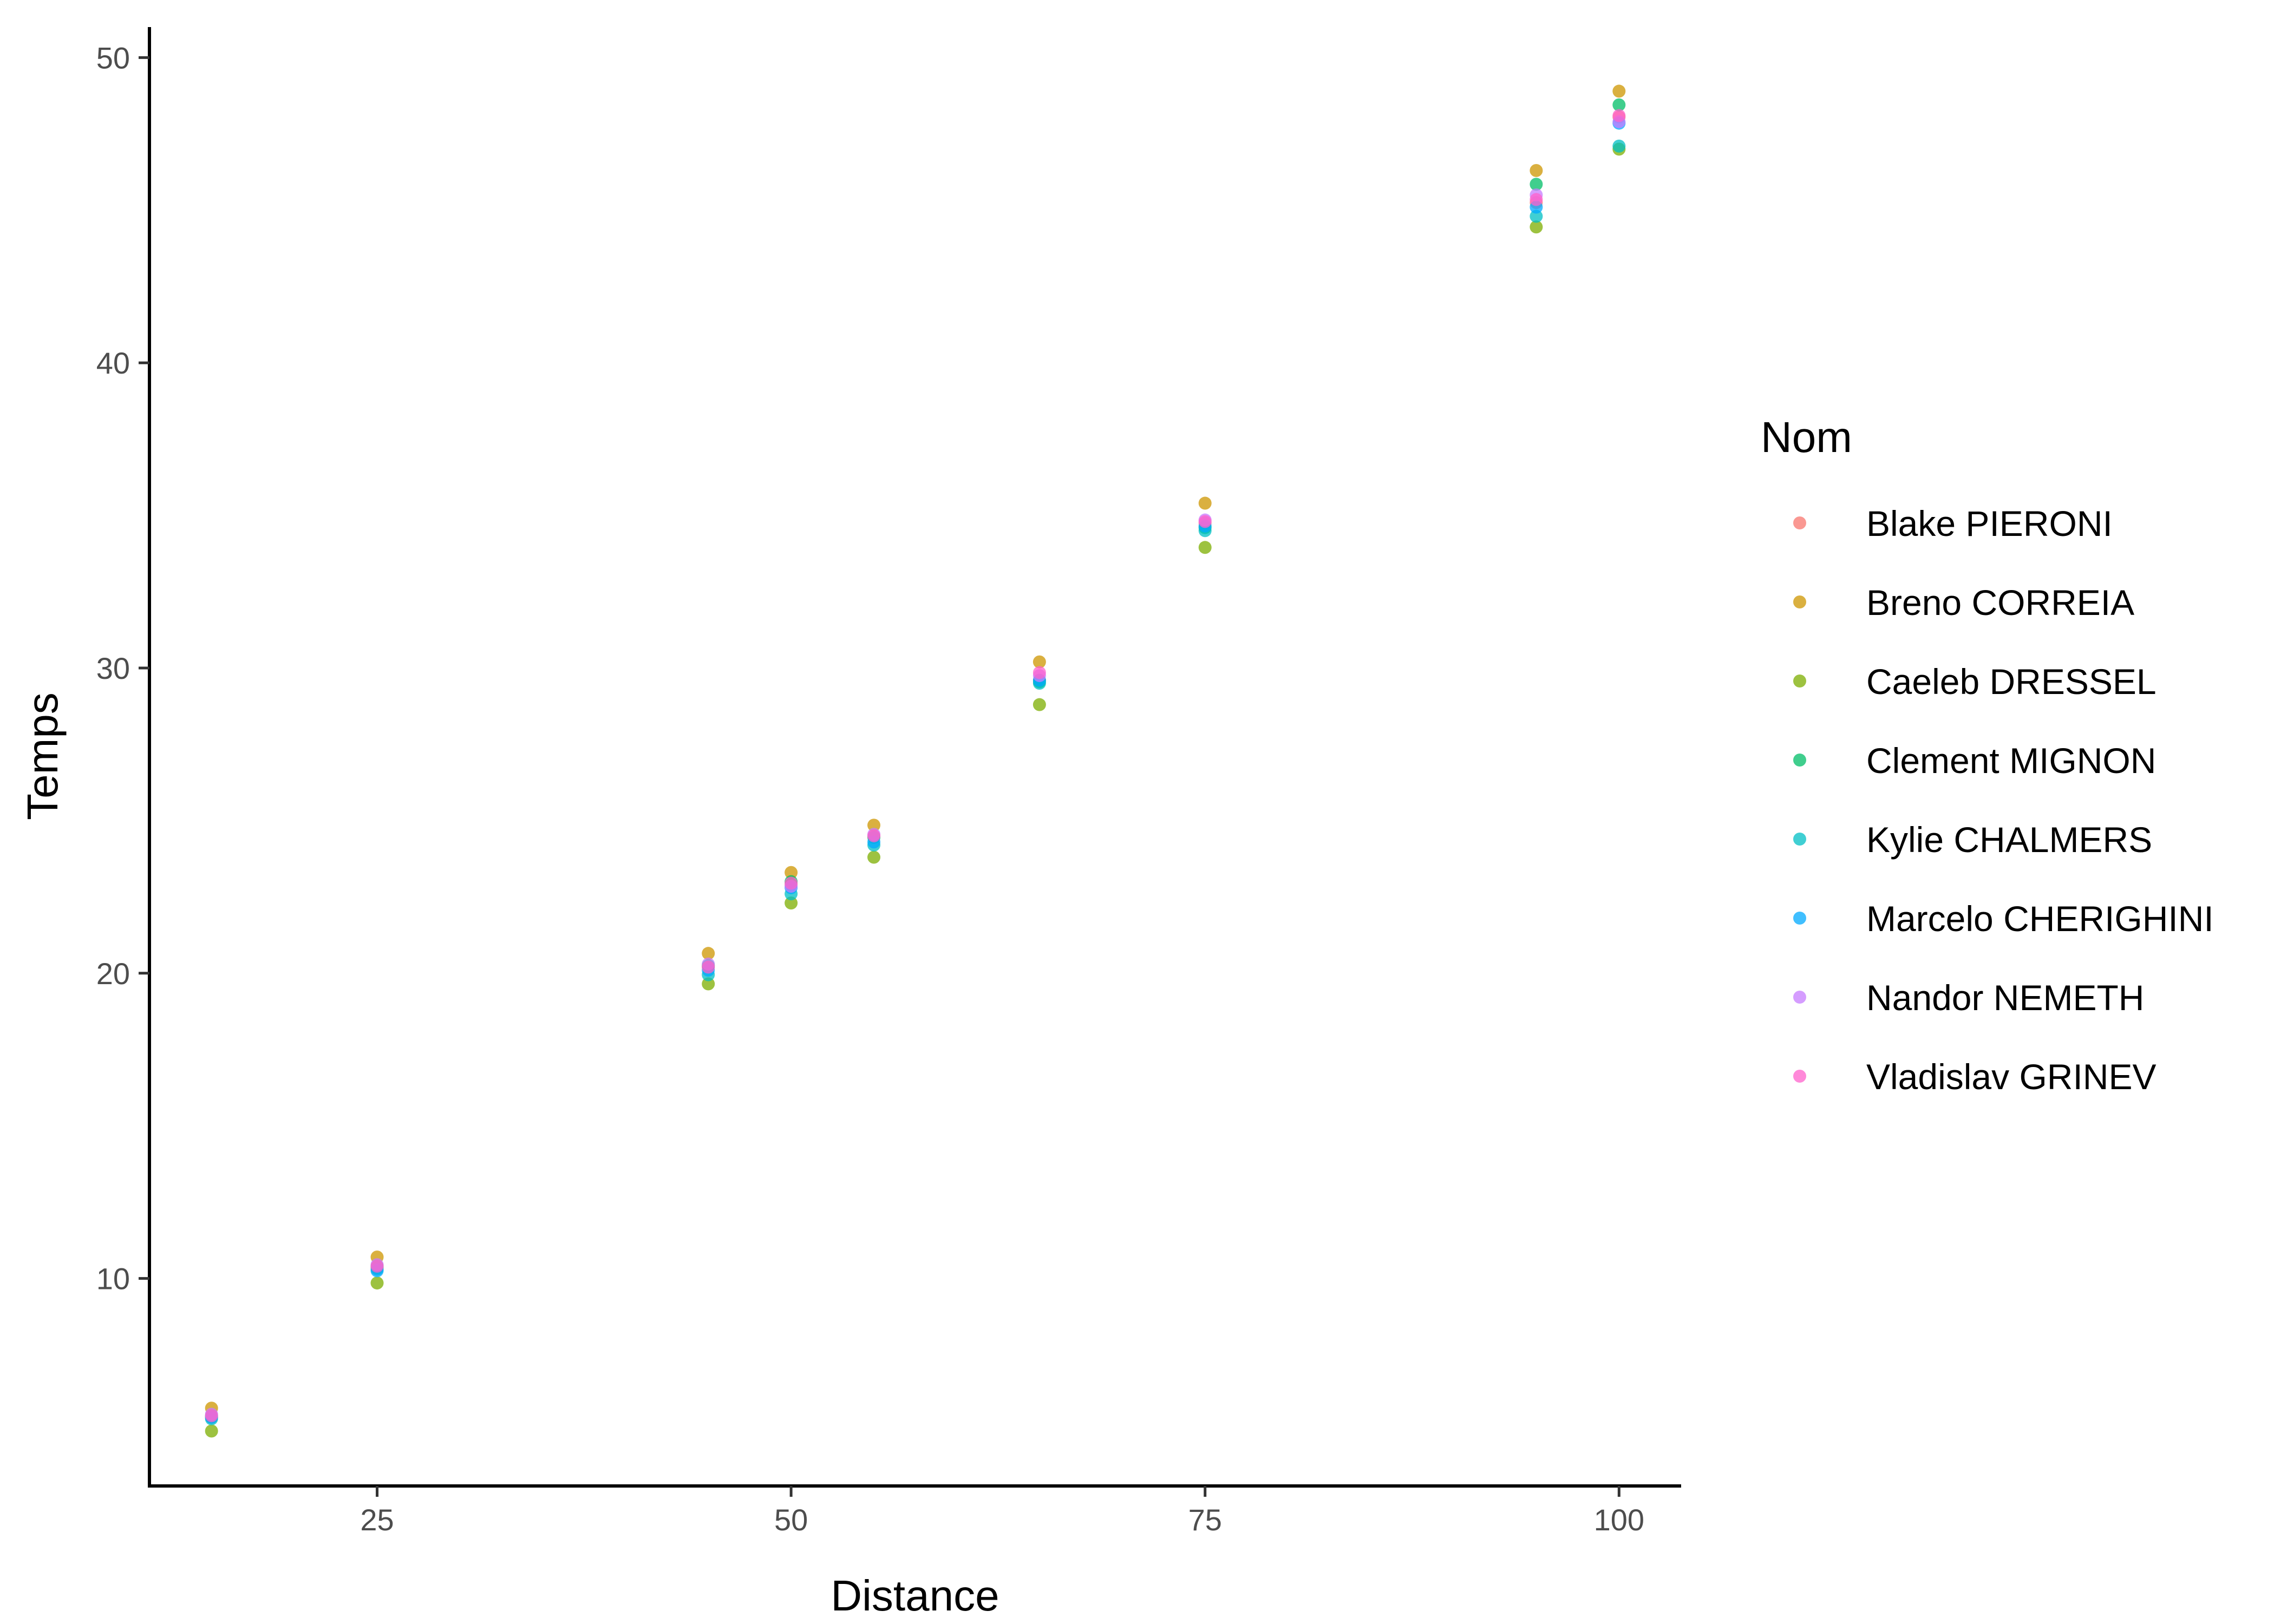 The image size is (2274, 1624). What do you see at coordinates (1002, 1512) in the screenshot?
I see `x-ticks: 25 50 75 100` at bounding box center [1002, 1512].